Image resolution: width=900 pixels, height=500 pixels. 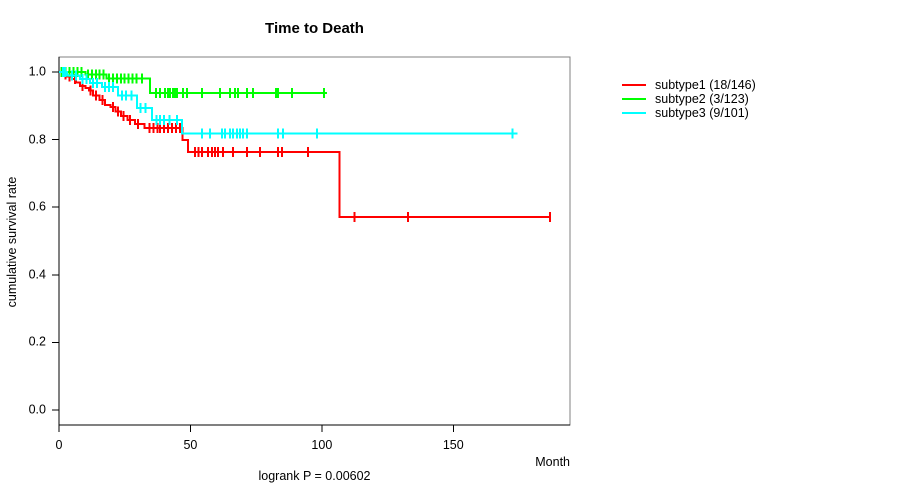 What do you see at coordinates (37, 341) in the screenshot?
I see `y-tick-label: 0.2` at bounding box center [37, 341].